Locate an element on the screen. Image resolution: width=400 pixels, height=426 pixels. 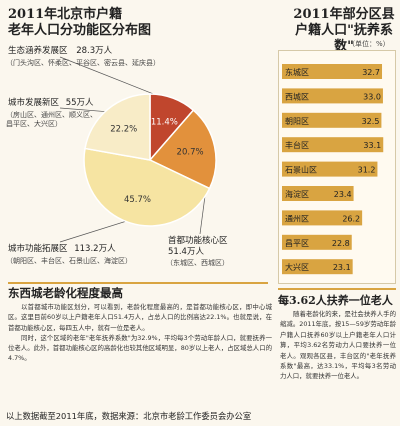
region-label-core: 首都功能核心区 51.4万人 is located at coordinates (218, 247).